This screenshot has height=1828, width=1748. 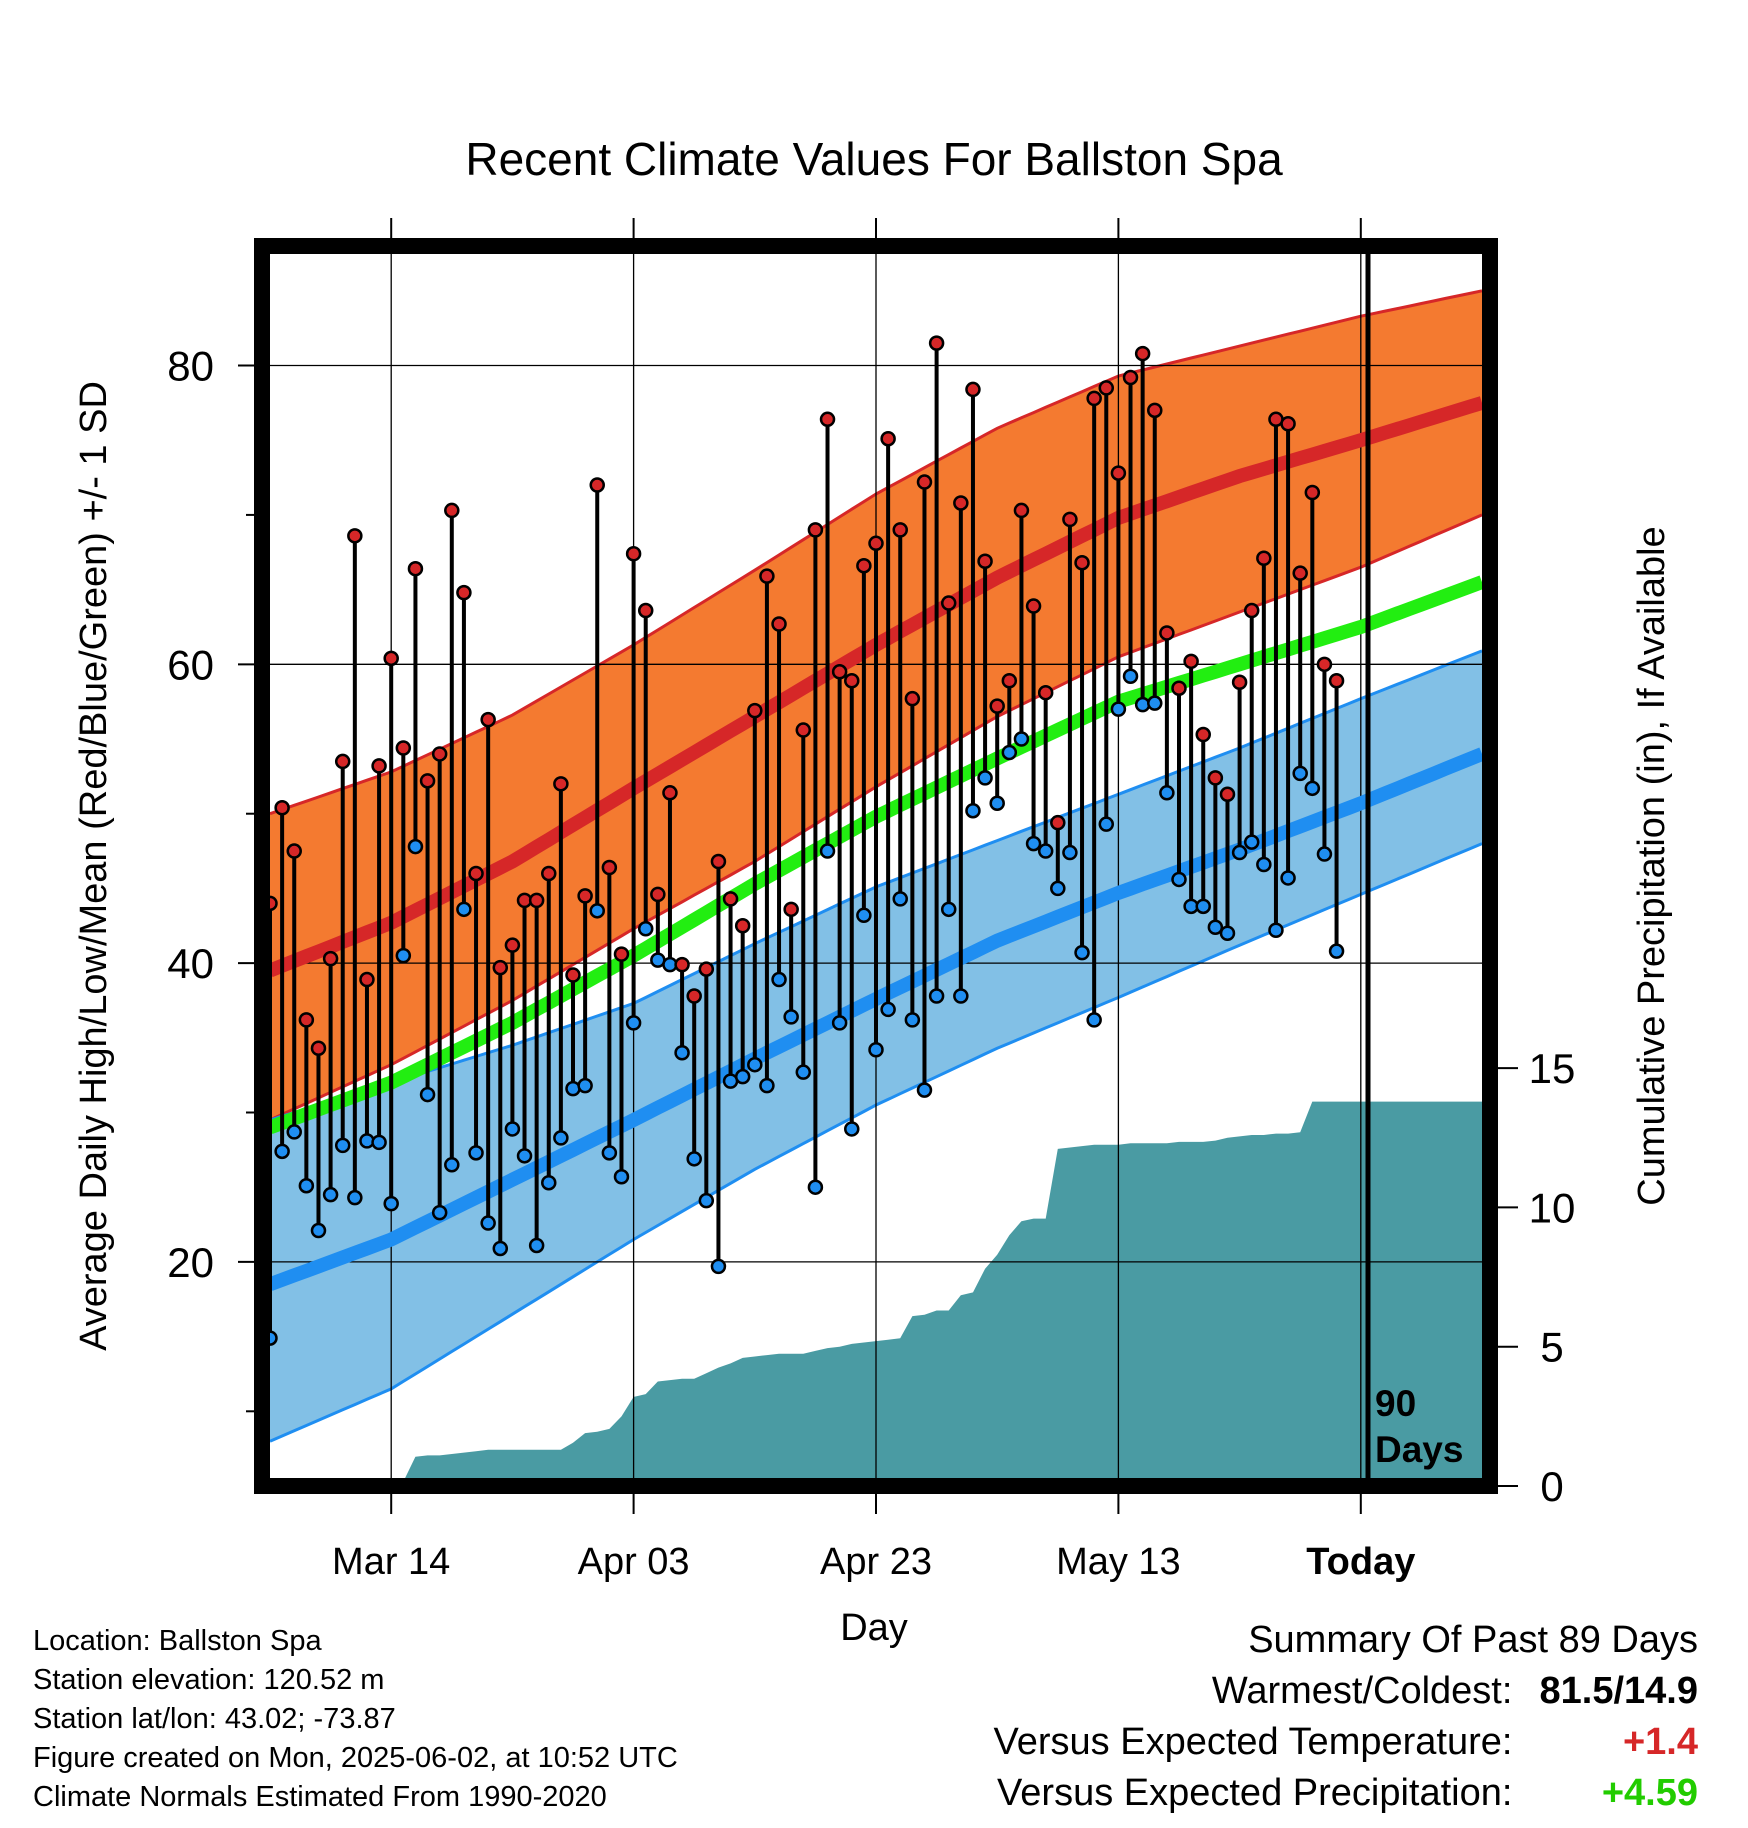 I want to click on x-tick-label: Apr 03, so click(x=634, y=1562).